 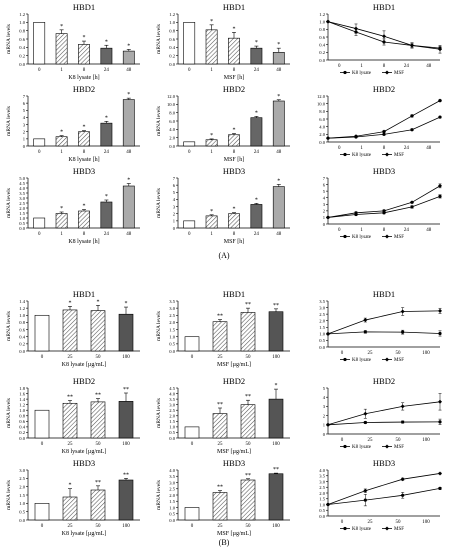 What do you see at coordinates (429, 66) in the screenshot?
I see `x-tick-label: 48` at bounding box center [429, 66].